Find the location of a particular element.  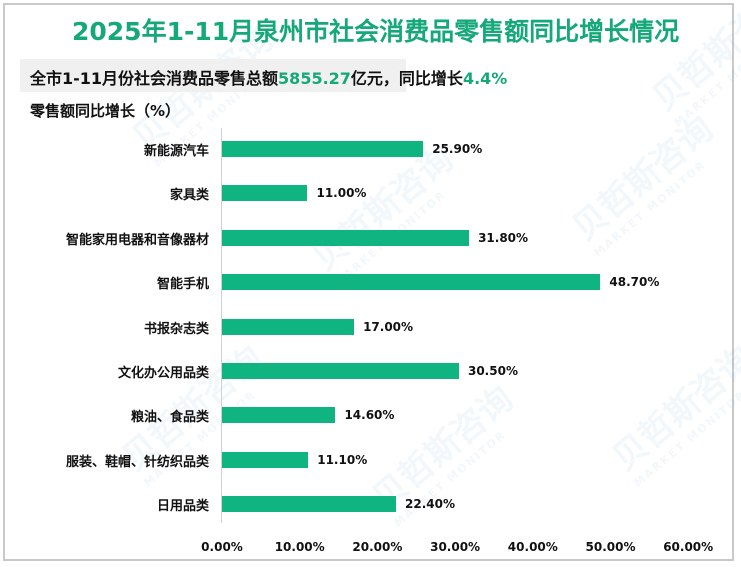

summary-box: 全市1-11月份社会消费品零售总额5855.27亿元，同比增长4.4% is located at coordinates (263, 75).